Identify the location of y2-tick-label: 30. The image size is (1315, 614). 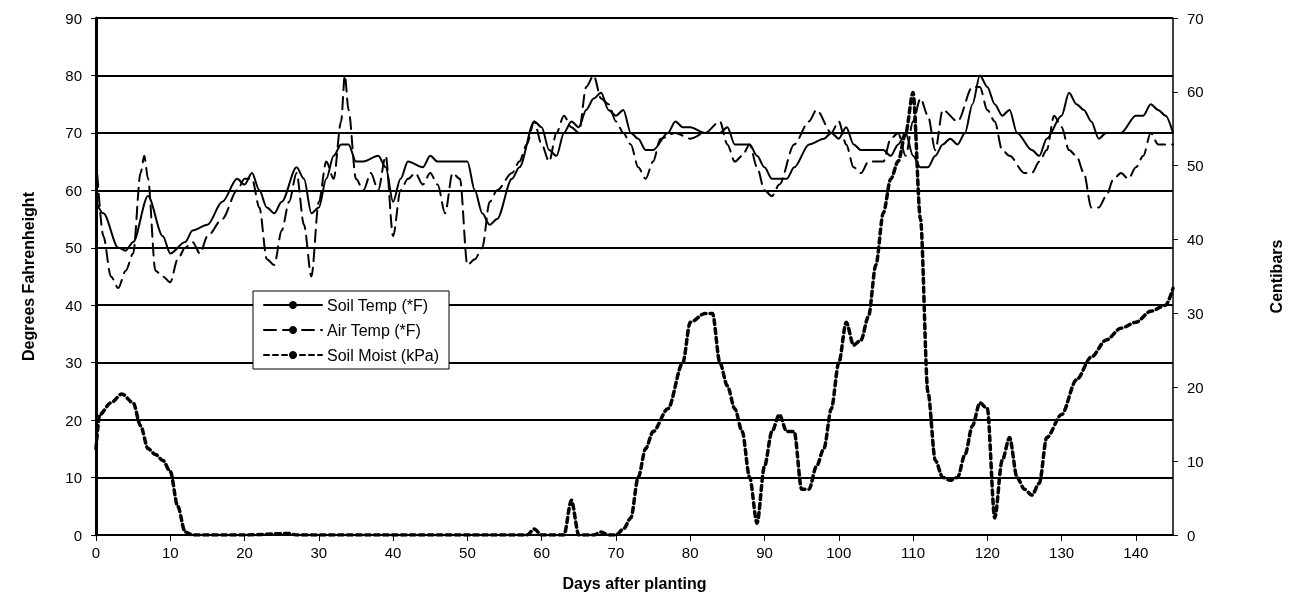
(1195, 313).